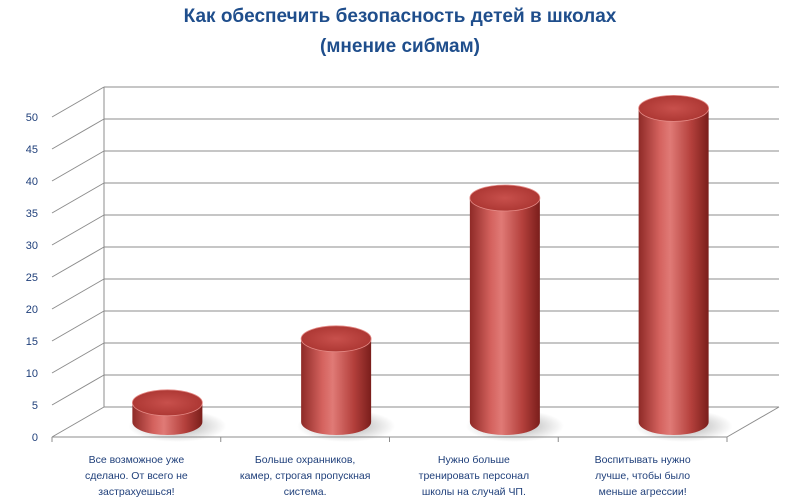 The image size is (800, 500). What do you see at coordinates (32, 342) in the screenshot?
I see `y-tick-label: 15` at bounding box center [32, 342].